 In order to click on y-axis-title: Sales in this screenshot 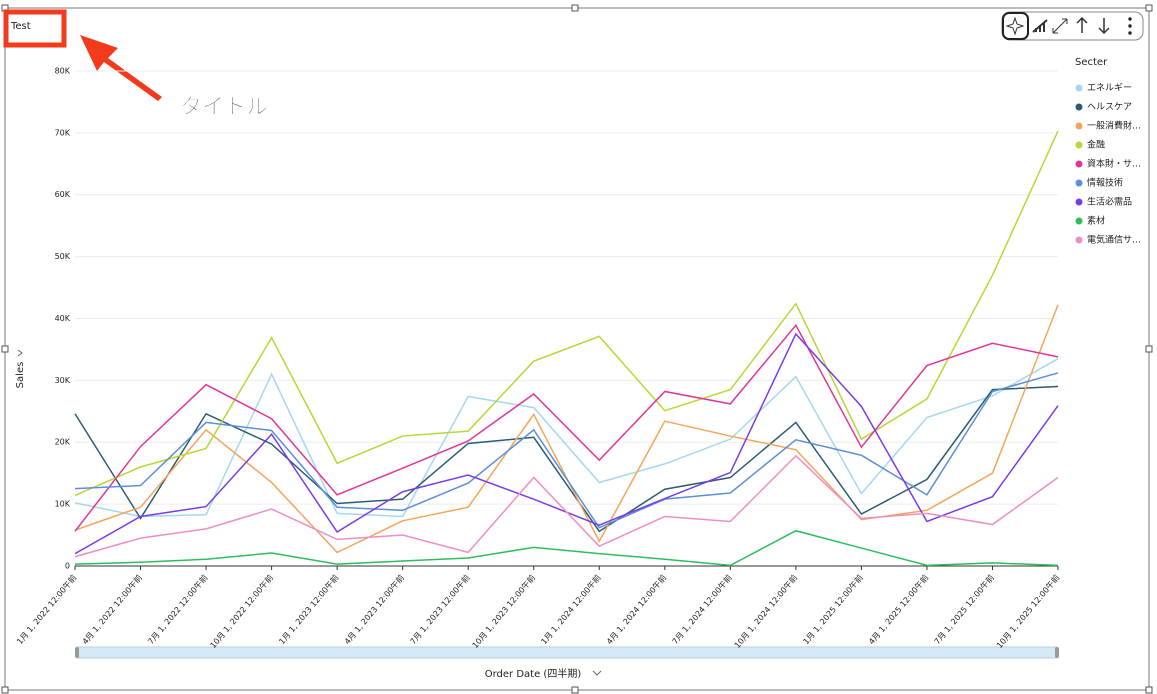, I will do `click(20, 375)`.